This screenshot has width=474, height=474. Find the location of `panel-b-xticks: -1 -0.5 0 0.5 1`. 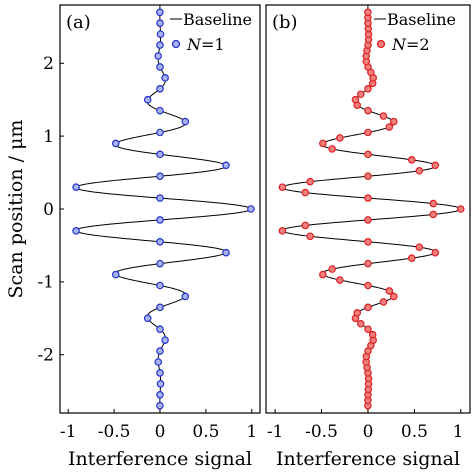

panel-b-xticks: -1 -0.5 0 0.5 1 is located at coordinates (365, 425).